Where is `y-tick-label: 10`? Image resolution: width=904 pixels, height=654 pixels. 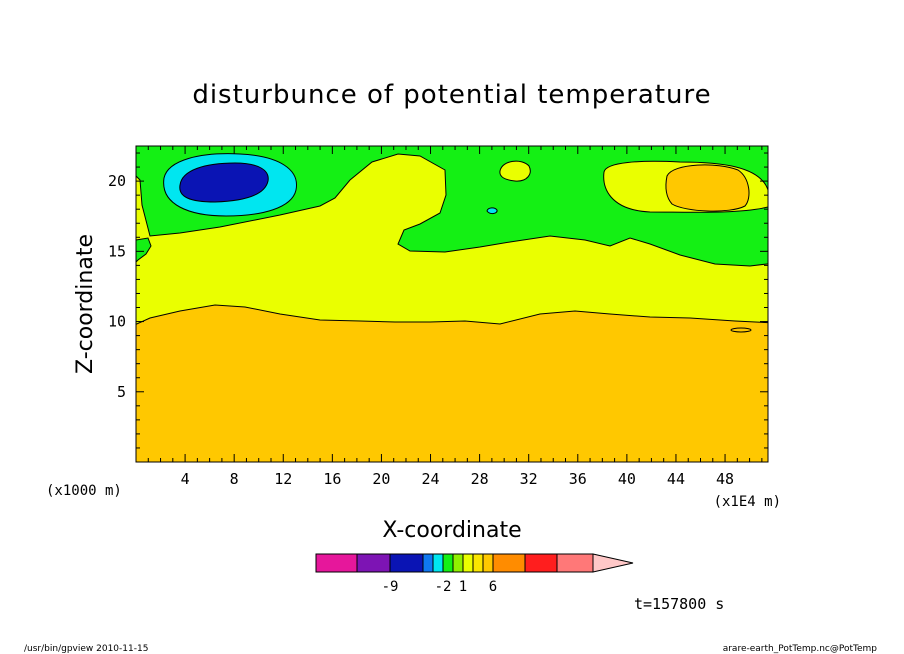
y-tick-label: 10 is located at coordinates (117, 322).